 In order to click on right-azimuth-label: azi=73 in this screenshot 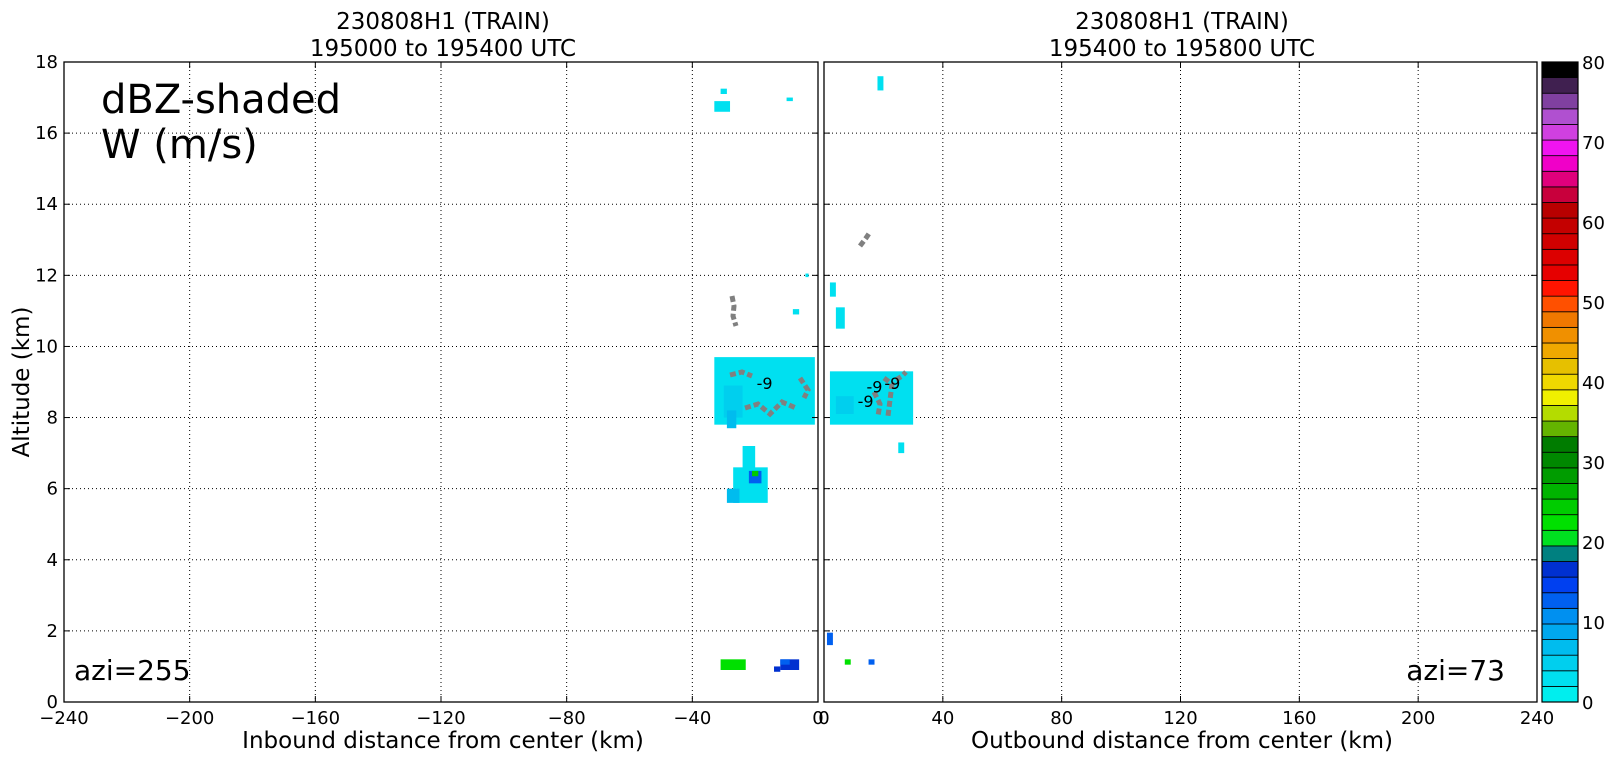, I will do `click(1455, 670)`.